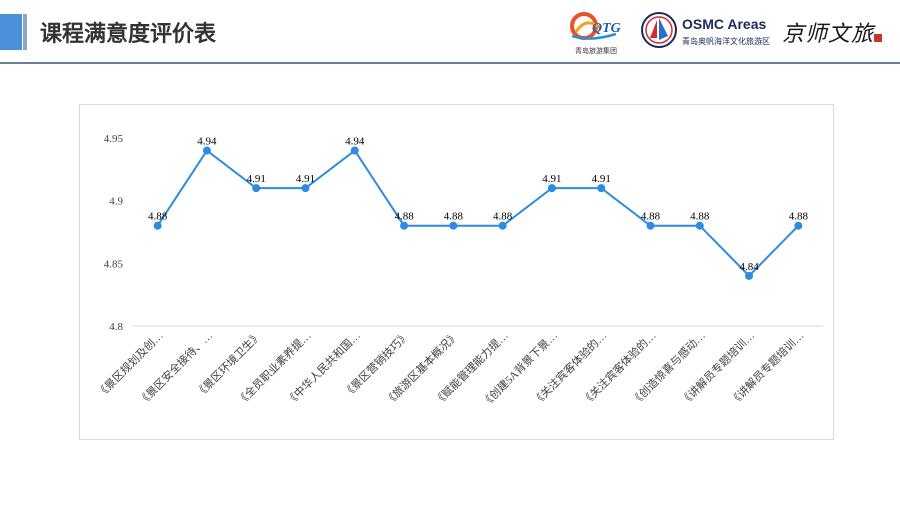  I want to click on seal-icon, so click(878, 38).